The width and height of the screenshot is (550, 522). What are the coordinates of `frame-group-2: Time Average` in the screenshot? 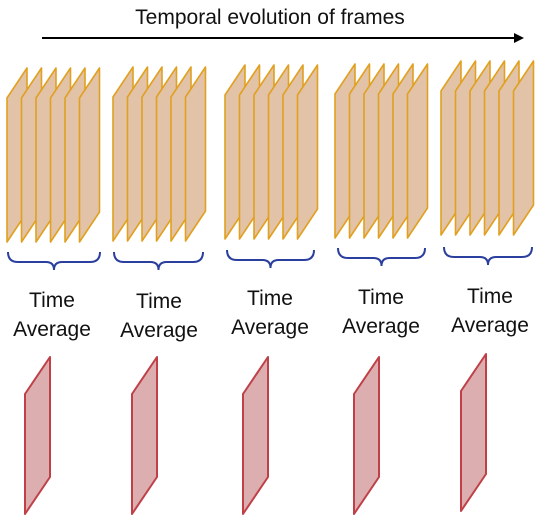 It's located at (159, 290).